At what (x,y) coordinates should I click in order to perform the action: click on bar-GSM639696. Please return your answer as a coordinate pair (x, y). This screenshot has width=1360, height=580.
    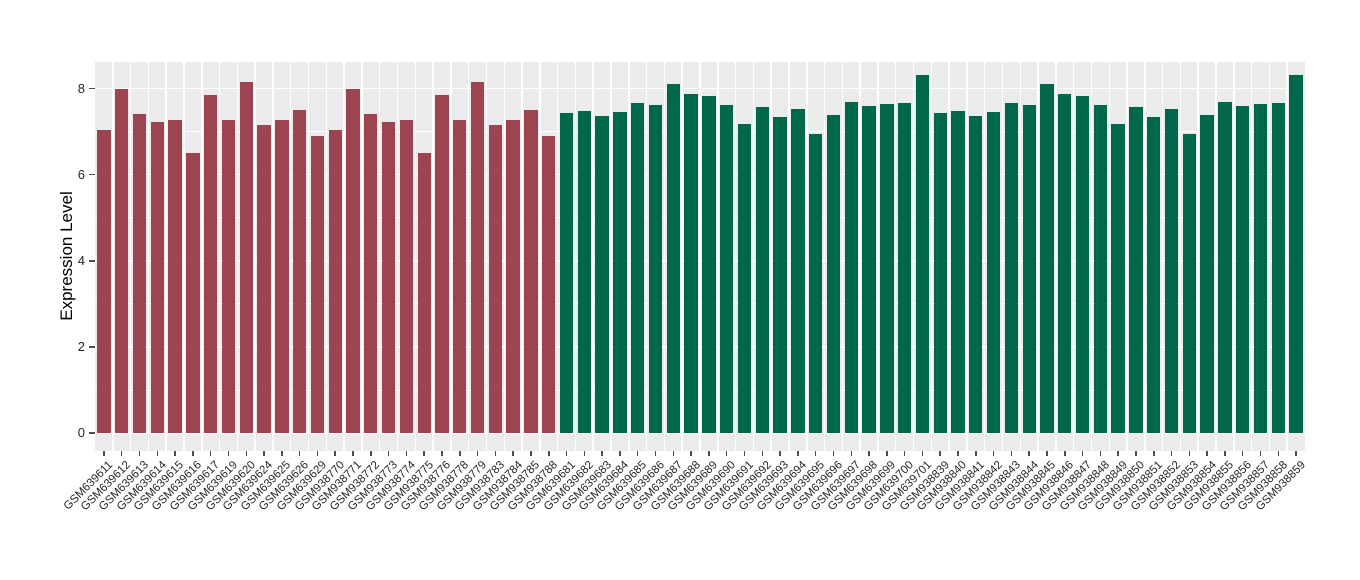
    Looking at the image, I should click on (833, 274).